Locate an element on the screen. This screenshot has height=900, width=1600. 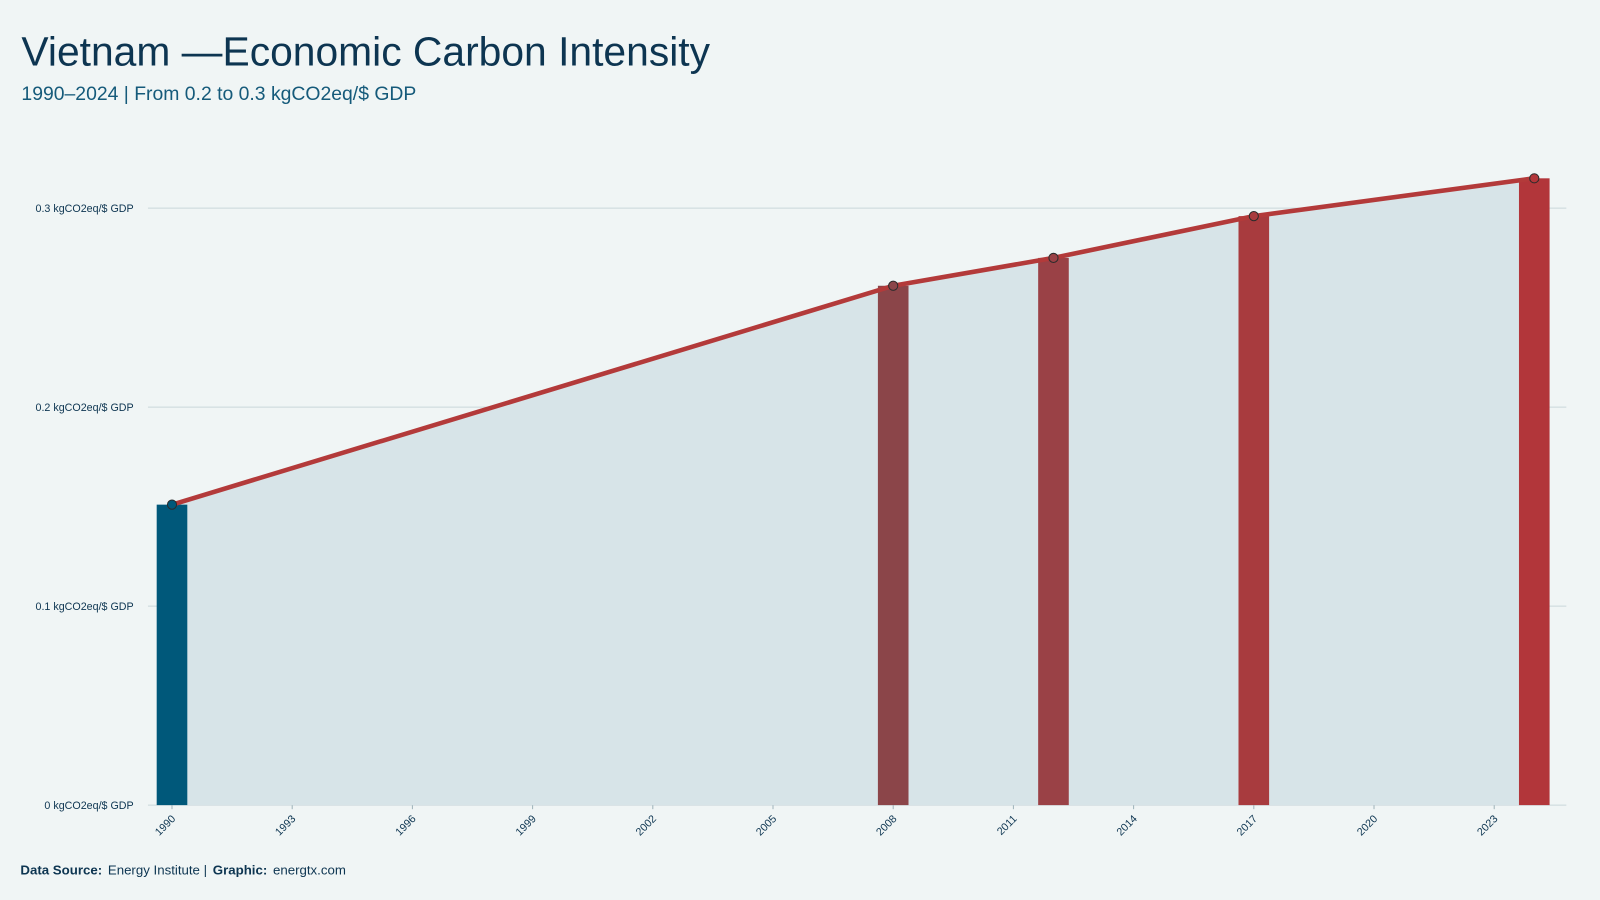
footer-source: Energy Institute | is located at coordinates (157, 869).